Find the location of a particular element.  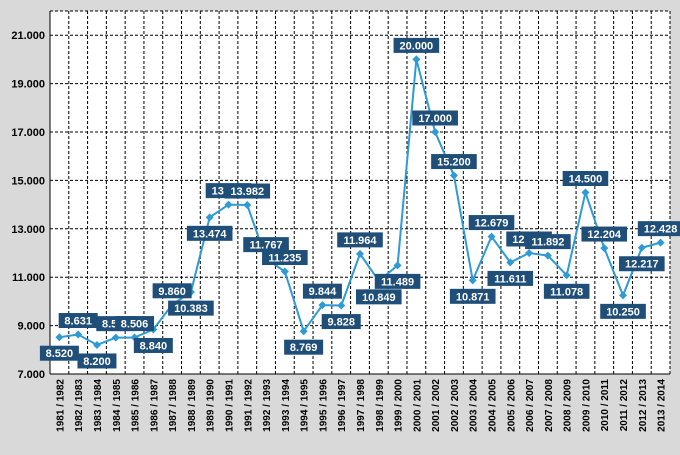

data-label: 14.500 is located at coordinates (586, 180).